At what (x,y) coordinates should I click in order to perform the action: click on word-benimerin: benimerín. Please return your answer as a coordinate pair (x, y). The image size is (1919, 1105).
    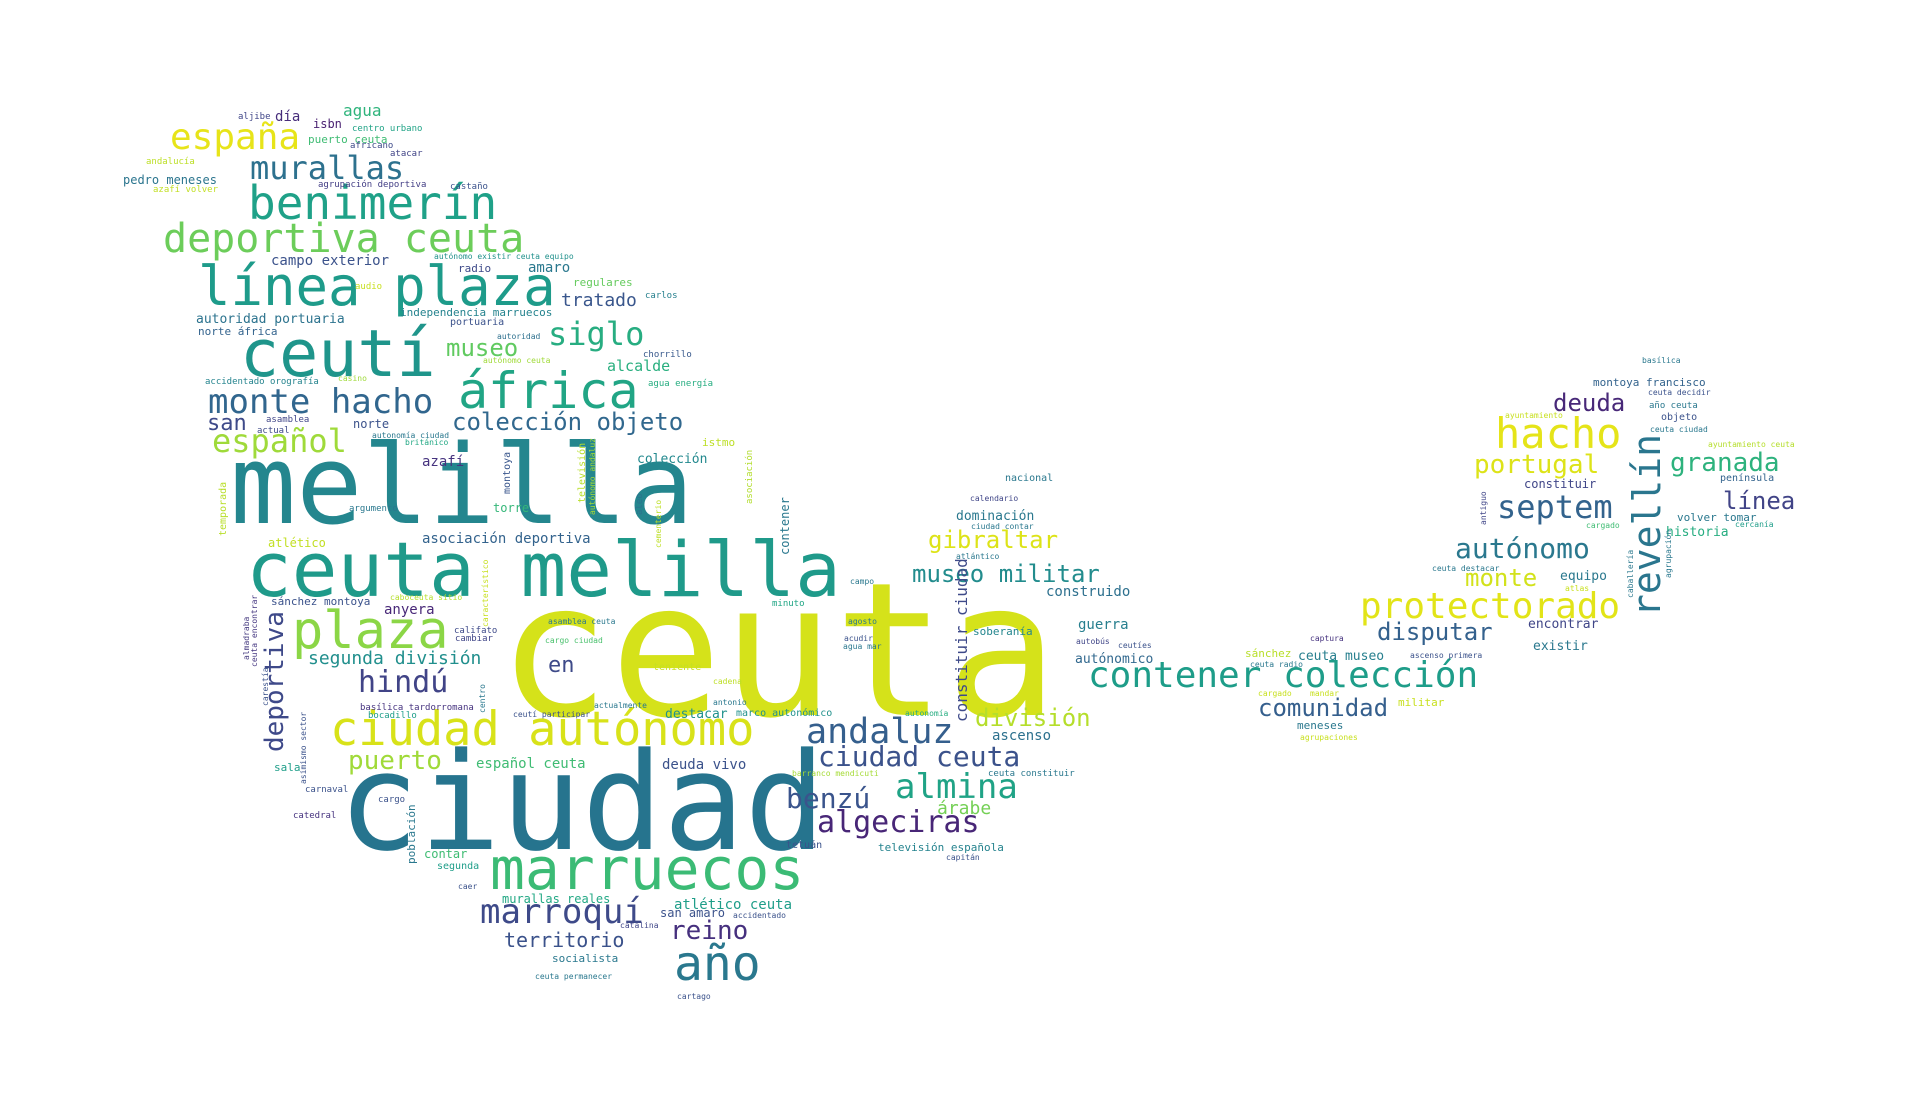
    Looking at the image, I should click on (373, 203).